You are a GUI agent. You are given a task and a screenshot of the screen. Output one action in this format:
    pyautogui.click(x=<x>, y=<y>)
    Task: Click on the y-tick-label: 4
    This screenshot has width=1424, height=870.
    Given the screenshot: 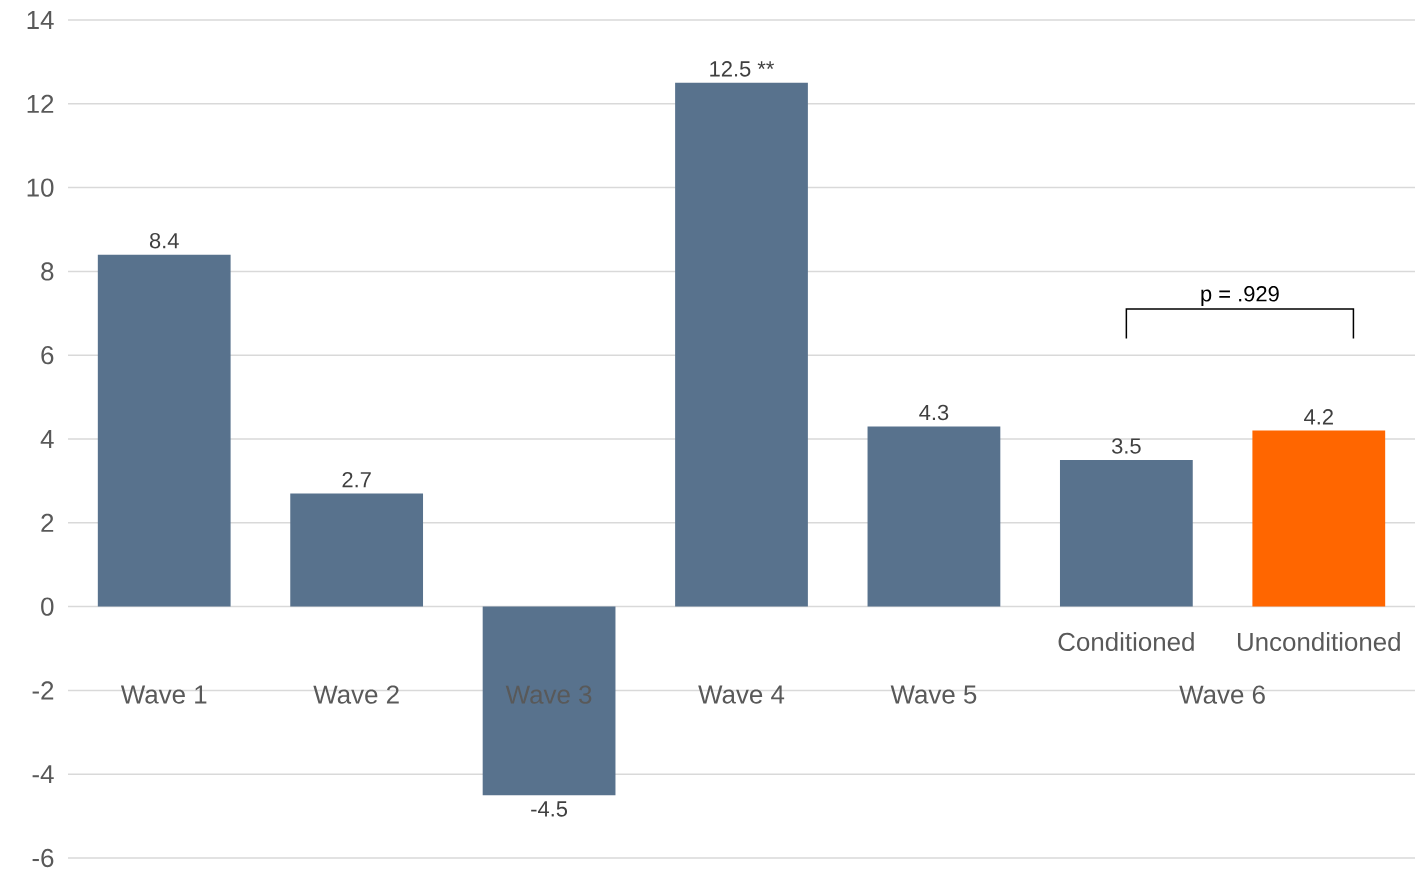 What is the action you would take?
    pyautogui.click(x=47, y=439)
    